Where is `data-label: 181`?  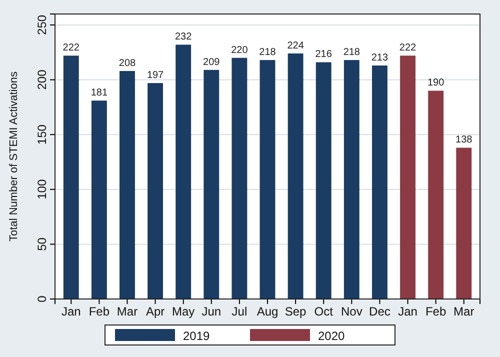
data-label: 181 is located at coordinates (99, 93).